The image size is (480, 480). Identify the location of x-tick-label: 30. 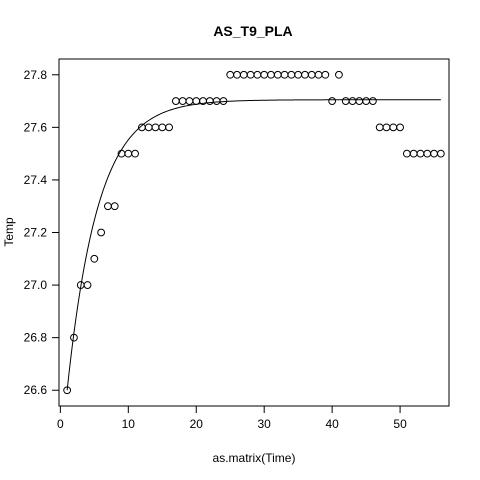
(265, 424).